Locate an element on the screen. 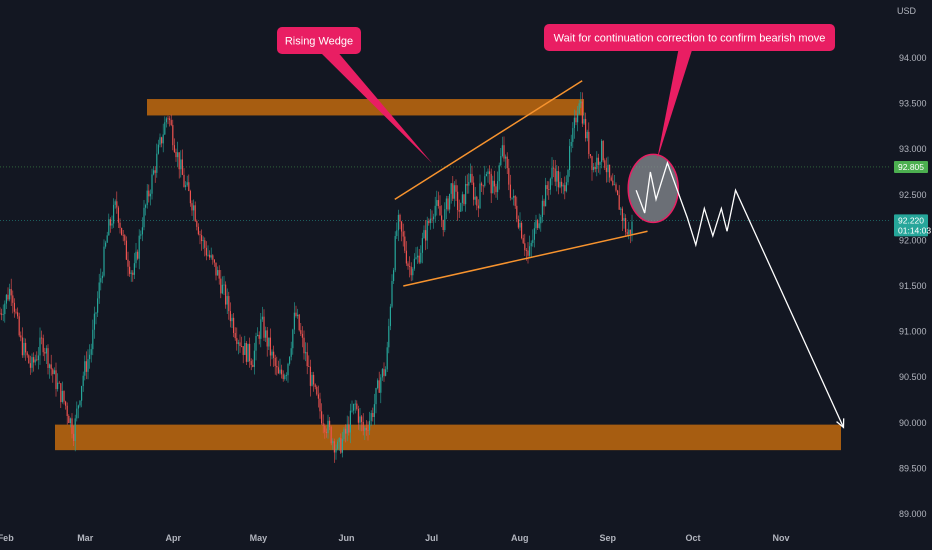  wedge-layer is located at coordinates (521, 183).